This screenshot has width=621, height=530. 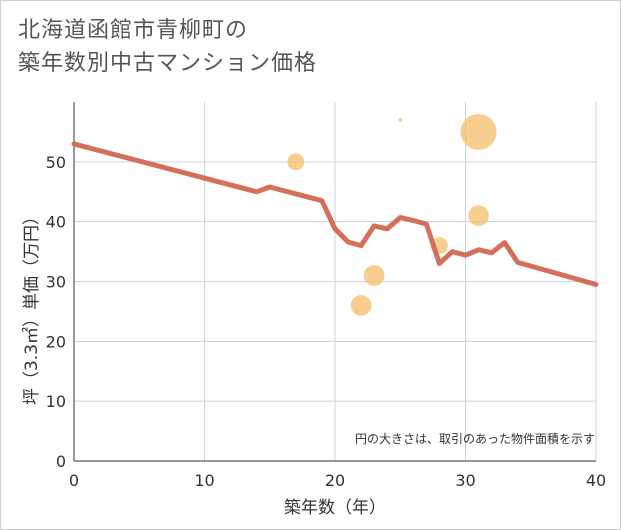 I want to click on y-tick-label: 30, so click(x=56, y=282).